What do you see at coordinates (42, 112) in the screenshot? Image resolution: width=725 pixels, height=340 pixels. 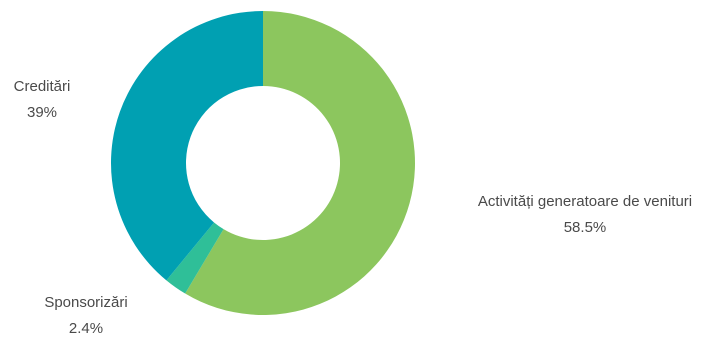 I see `slice-value-label-3: 39%` at bounding box center [42, 112].